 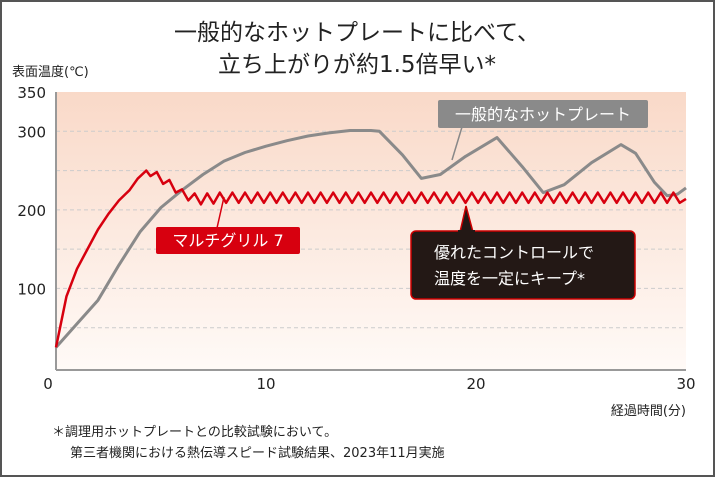 I want to click on callout-line2: 温度を一定にキープ*, so click(x=509, y=278).